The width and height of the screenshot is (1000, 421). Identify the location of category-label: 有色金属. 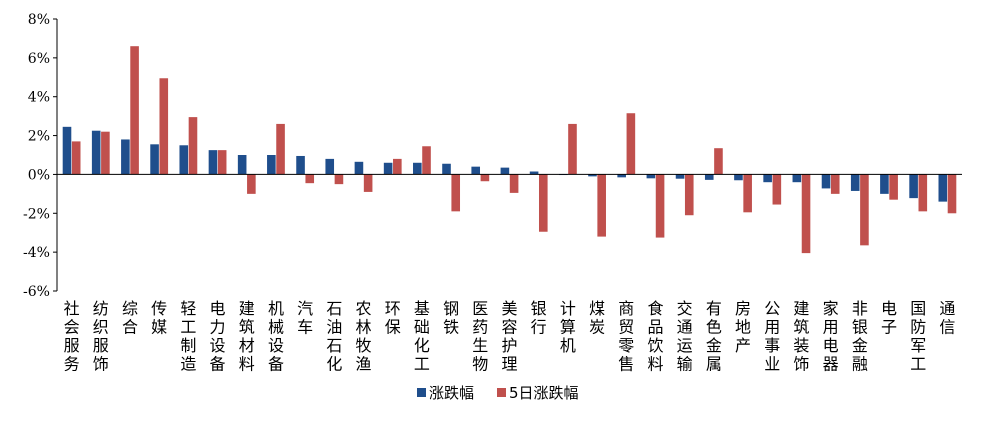
(714, 336).